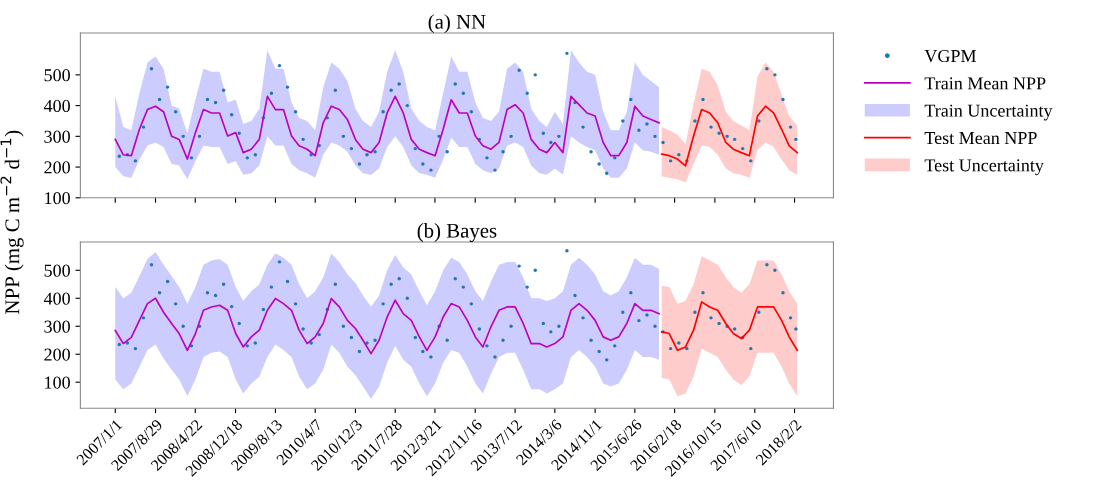 The width and height of the screenshot is (1101, 486). I want to click on legend-label: Train Uncertainty, so click(988, 112).